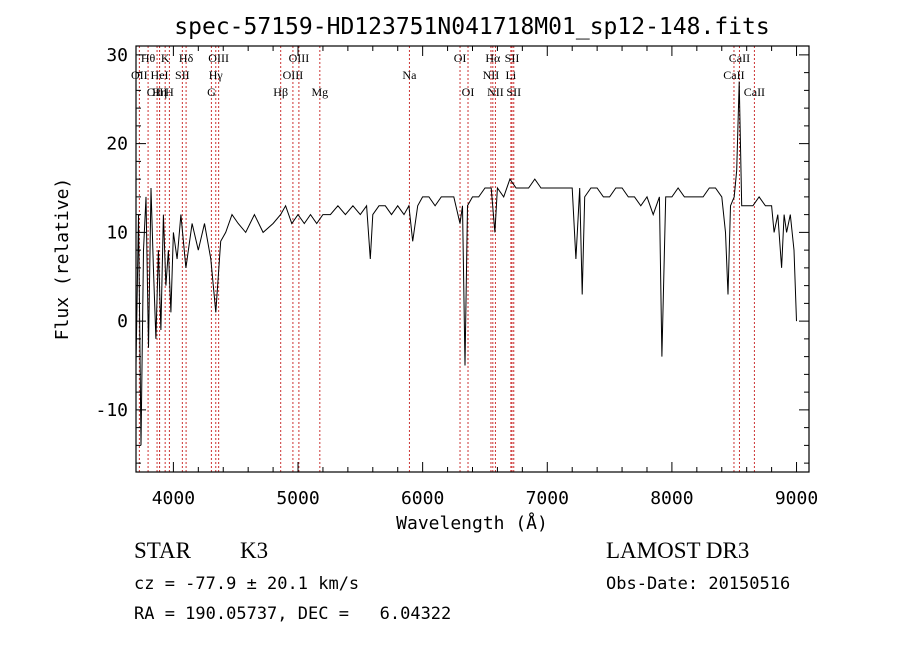  Describe the element at coordinates (173, 498) in the screenshot. I see `x-tick-label: 4000` at that location.